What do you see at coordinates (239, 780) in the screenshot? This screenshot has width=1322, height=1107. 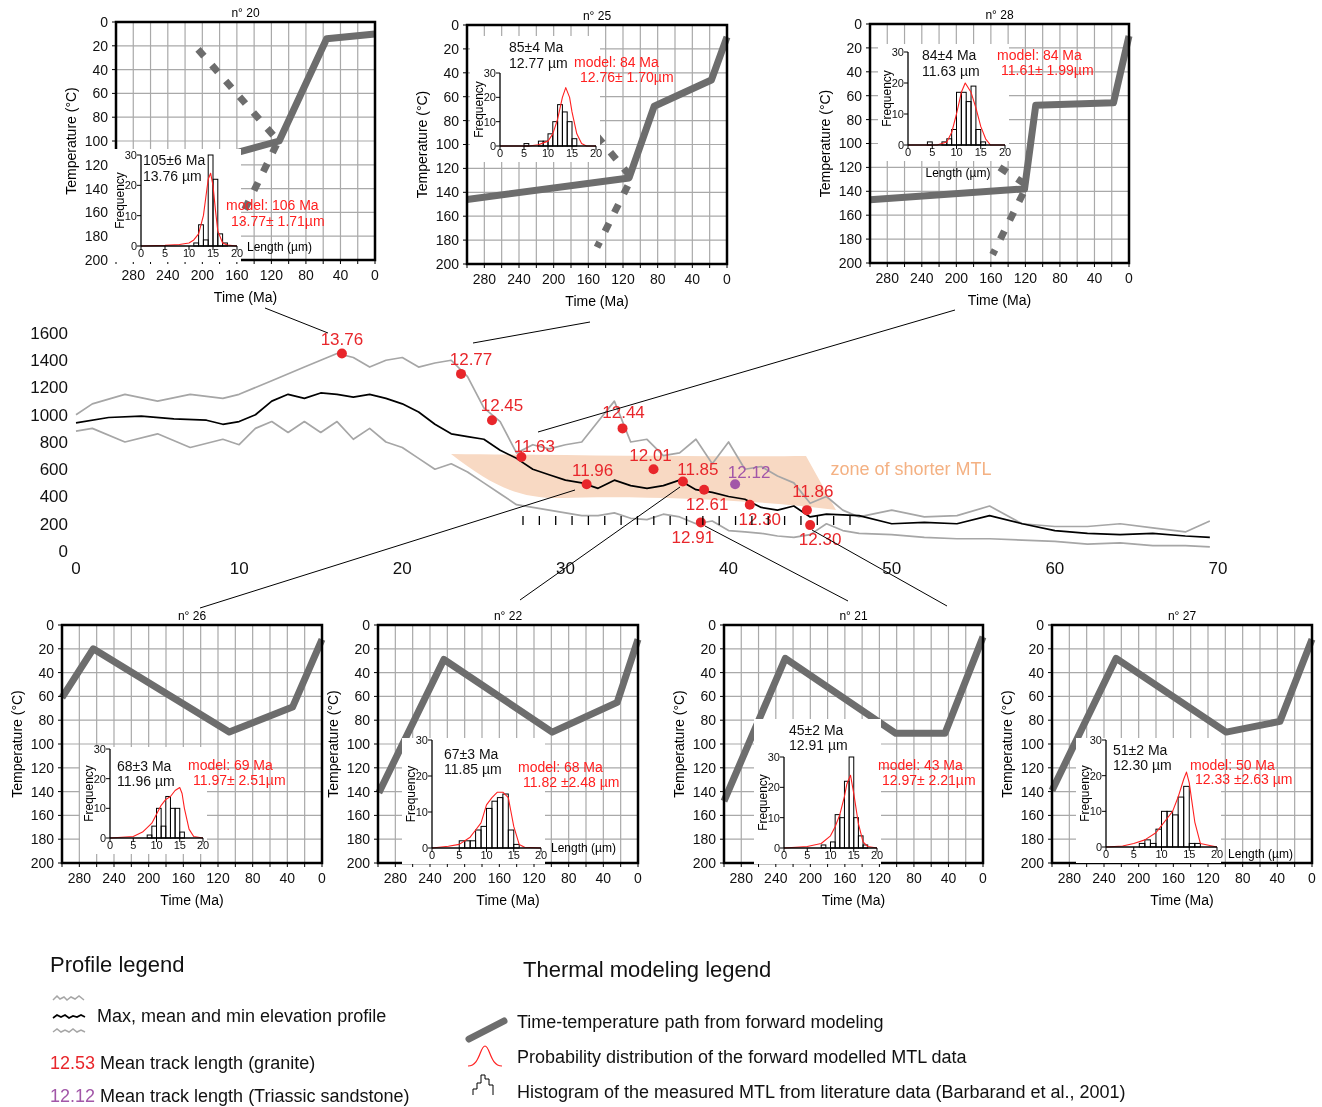 I see `annotation: 11.97± 2.51µm` at bounding box center [239, 780].